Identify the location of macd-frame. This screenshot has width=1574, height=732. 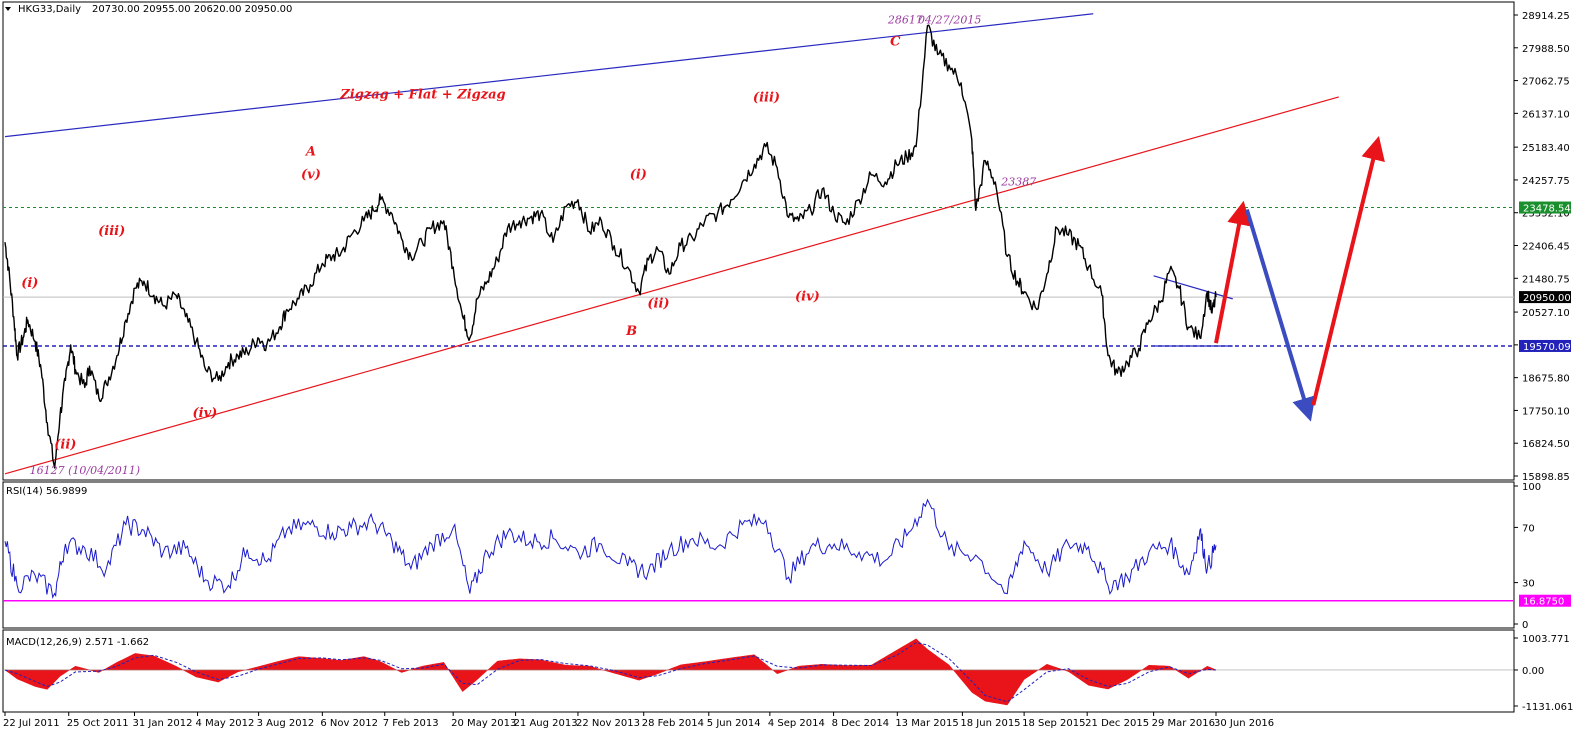
(758, 671).